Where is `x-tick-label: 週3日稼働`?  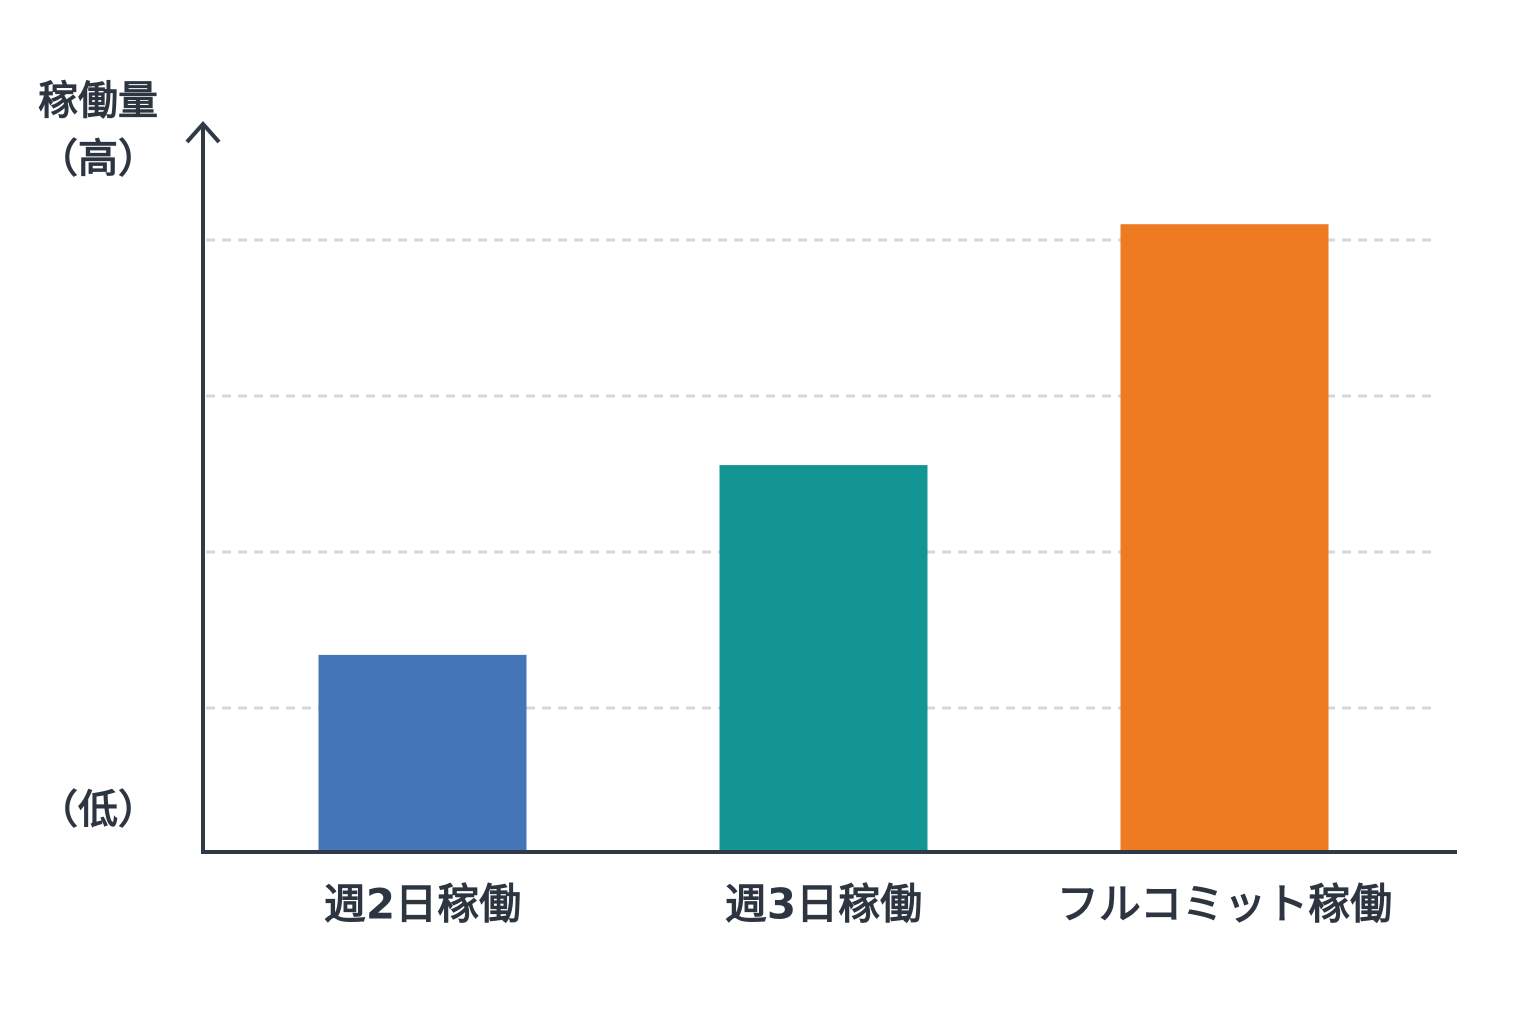
x-tick-label: 週3日稼働 is located at coordinates (823, 904).